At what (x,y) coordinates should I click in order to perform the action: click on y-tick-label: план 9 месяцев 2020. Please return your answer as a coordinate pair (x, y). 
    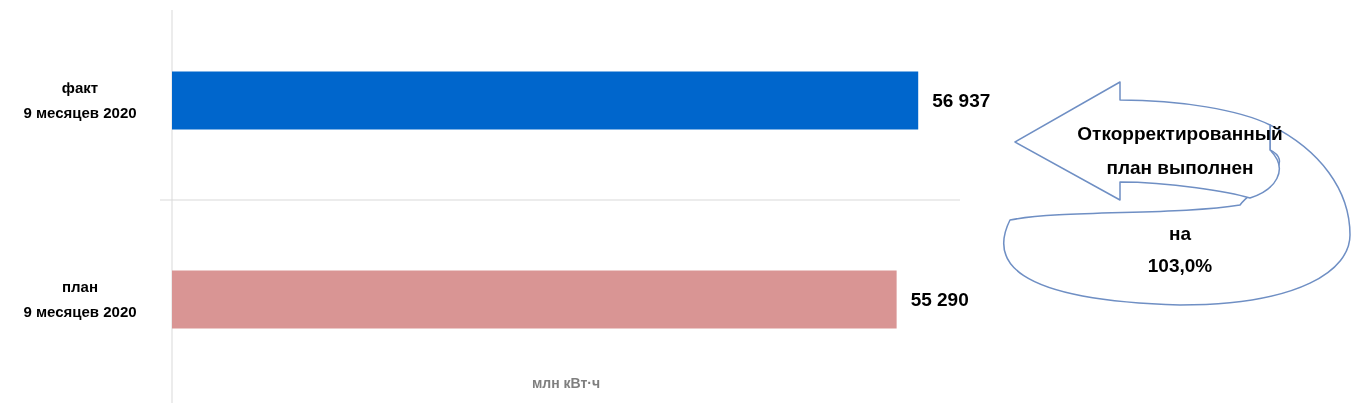
    Looking at the image, I should click on (80, 299).